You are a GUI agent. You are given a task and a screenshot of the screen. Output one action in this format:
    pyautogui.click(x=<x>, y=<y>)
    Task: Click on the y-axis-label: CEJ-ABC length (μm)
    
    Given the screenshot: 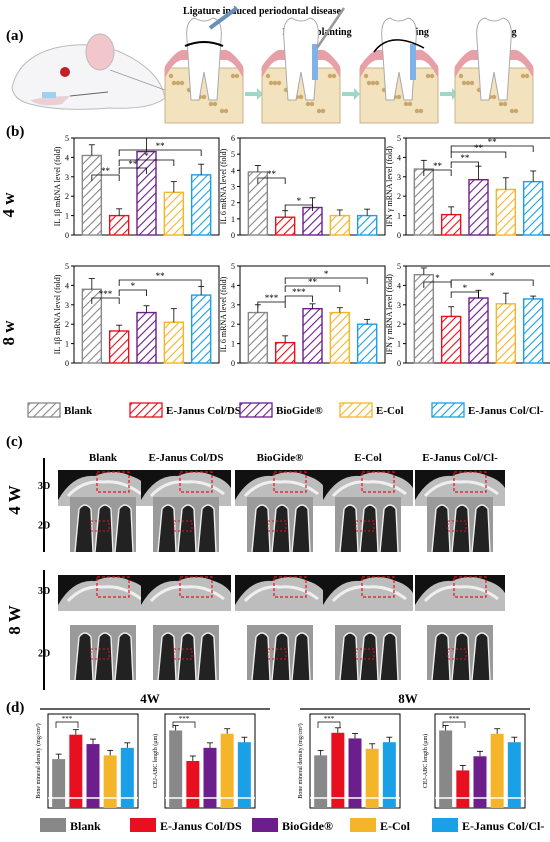 What is the action you would take?
    pyautogui.click(x=425, y=761)
    